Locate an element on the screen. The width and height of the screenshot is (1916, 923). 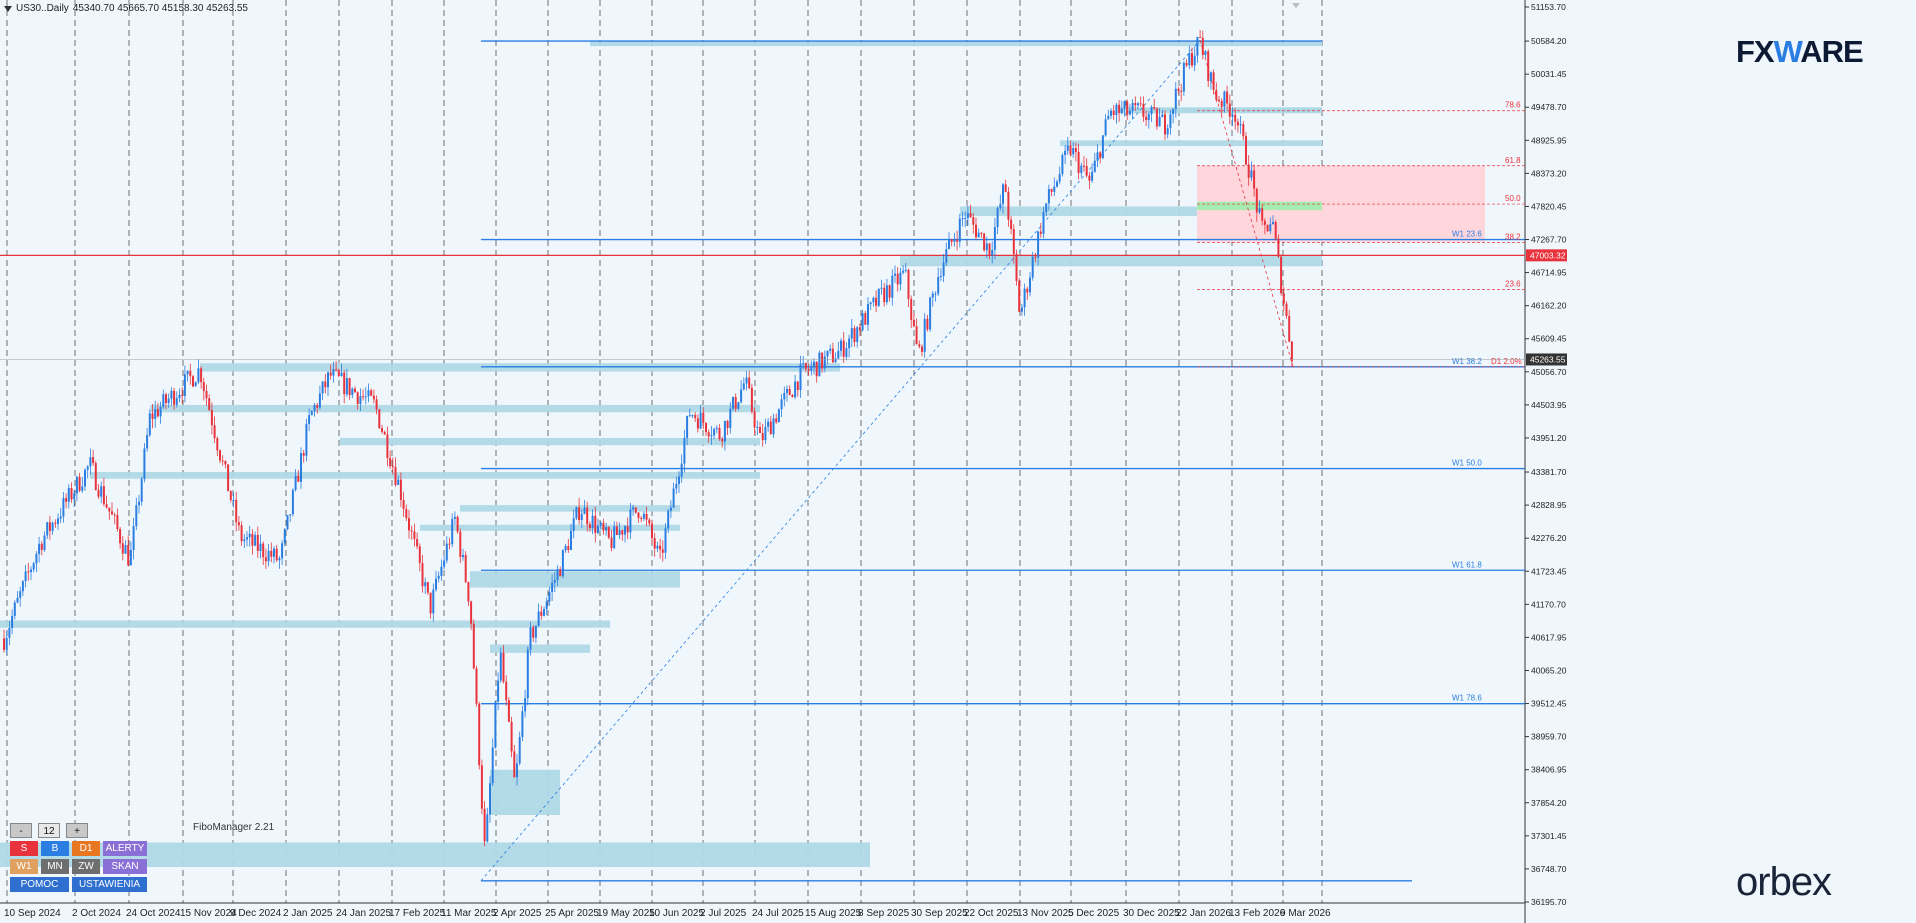
price-label: 38959.70 is located at coordinates (1549, 737).